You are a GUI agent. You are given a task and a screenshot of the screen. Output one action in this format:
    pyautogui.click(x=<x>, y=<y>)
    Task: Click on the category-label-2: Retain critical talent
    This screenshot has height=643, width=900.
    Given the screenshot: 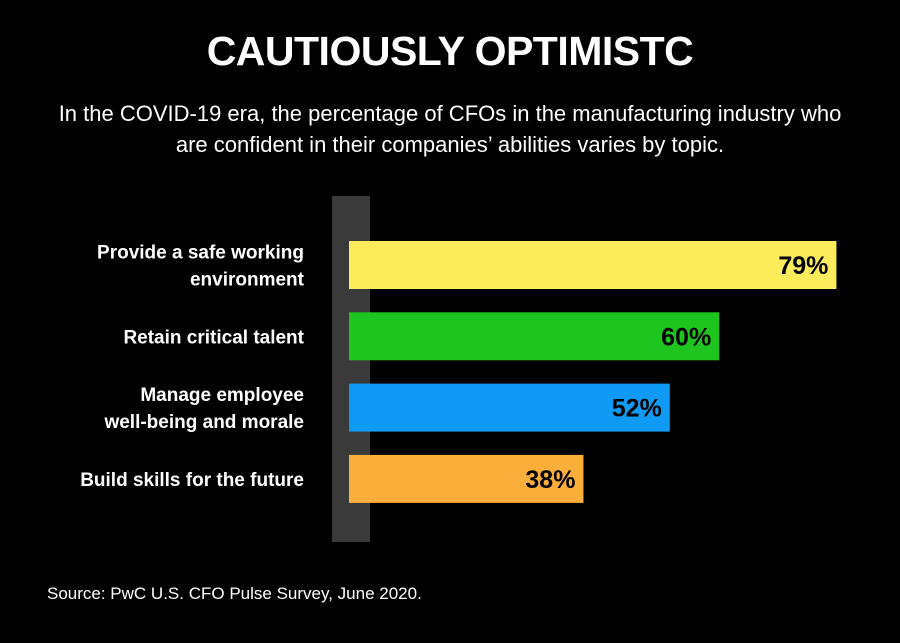 What is the action you would take?
    pyautogui.click(x=213, y=337)
    